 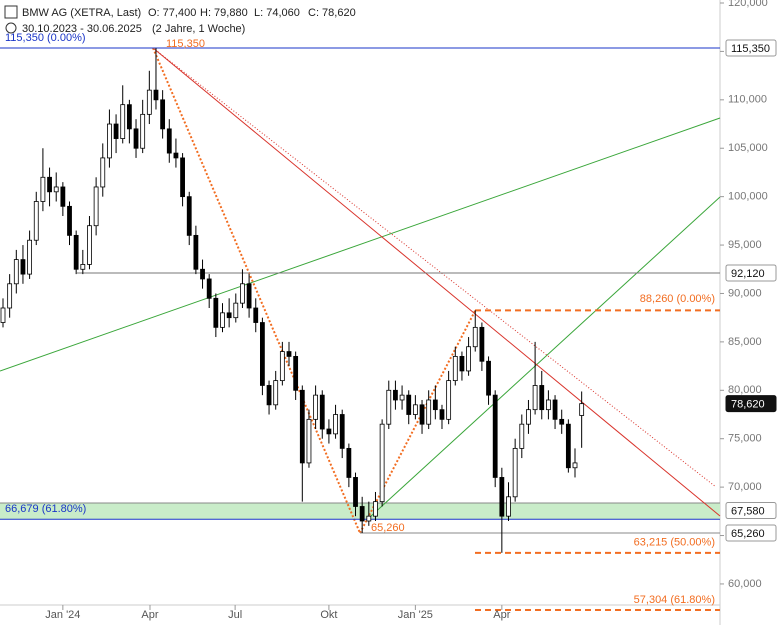 What do you see at coordinates (745, 584) in the screenshot?
I see `y-tick-label: 60,000` at bounding box center [745, 584].